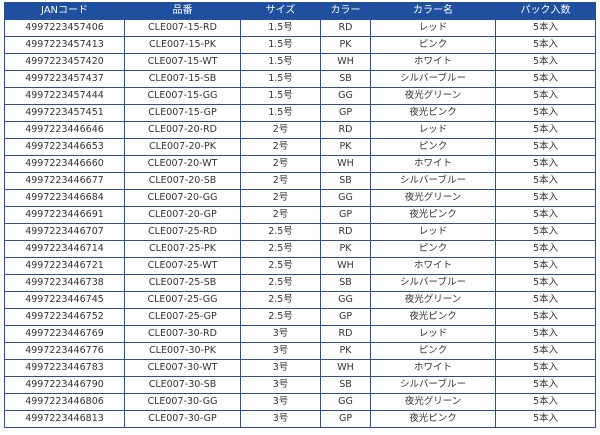 The height and width of the screenshot is (435, 600). Describe the element at coordinates (182, 368) in the screenshot. I see `table-cell: CLE007-30-WT` at that location.